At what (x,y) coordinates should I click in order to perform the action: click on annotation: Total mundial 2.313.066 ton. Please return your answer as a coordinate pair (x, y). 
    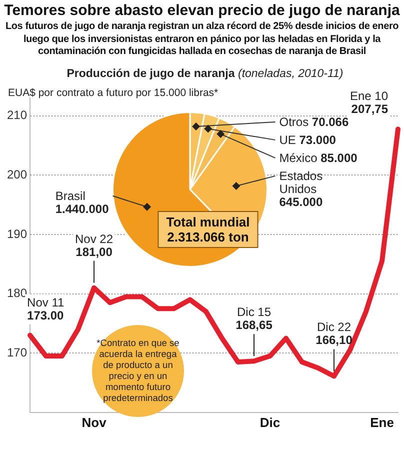
    Looking at the image, I should click on (208, 229).